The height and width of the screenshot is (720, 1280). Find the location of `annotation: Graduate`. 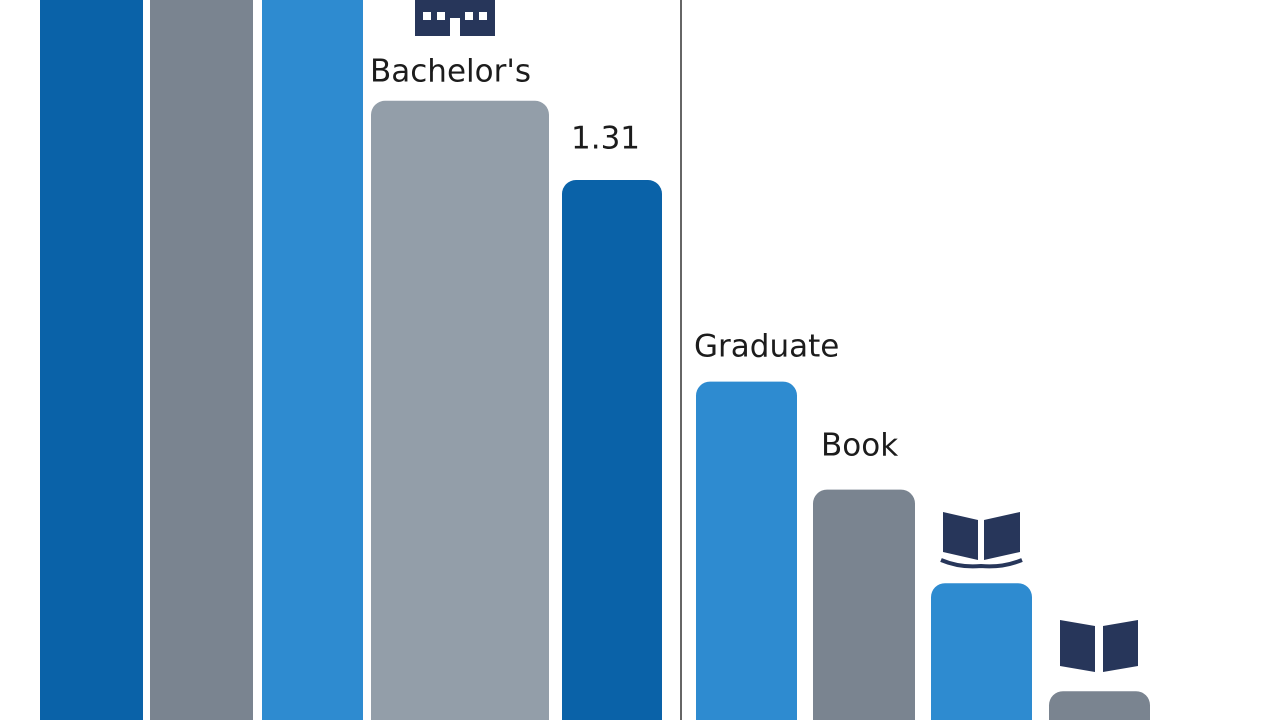

annotation: Graduate is located at coordinates (766, 347).